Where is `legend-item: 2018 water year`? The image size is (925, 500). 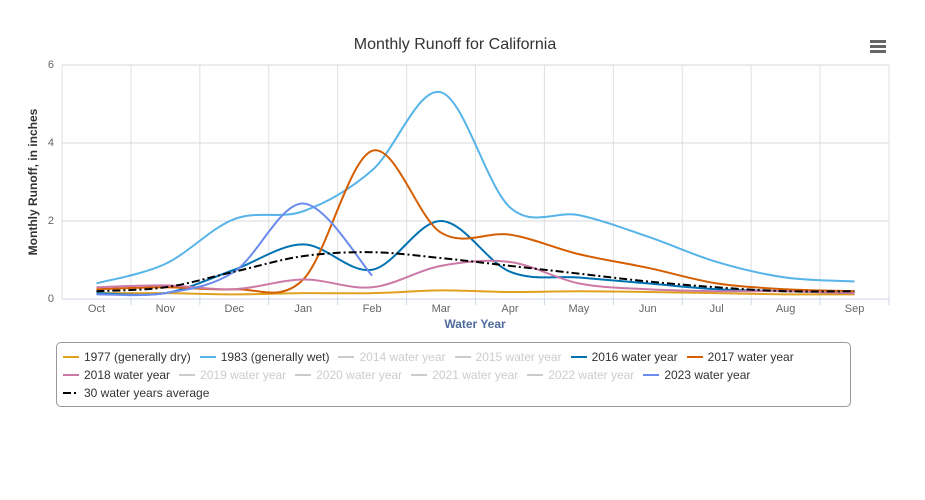 legend-item: 2018 water year is located at coordinates (116, 374).